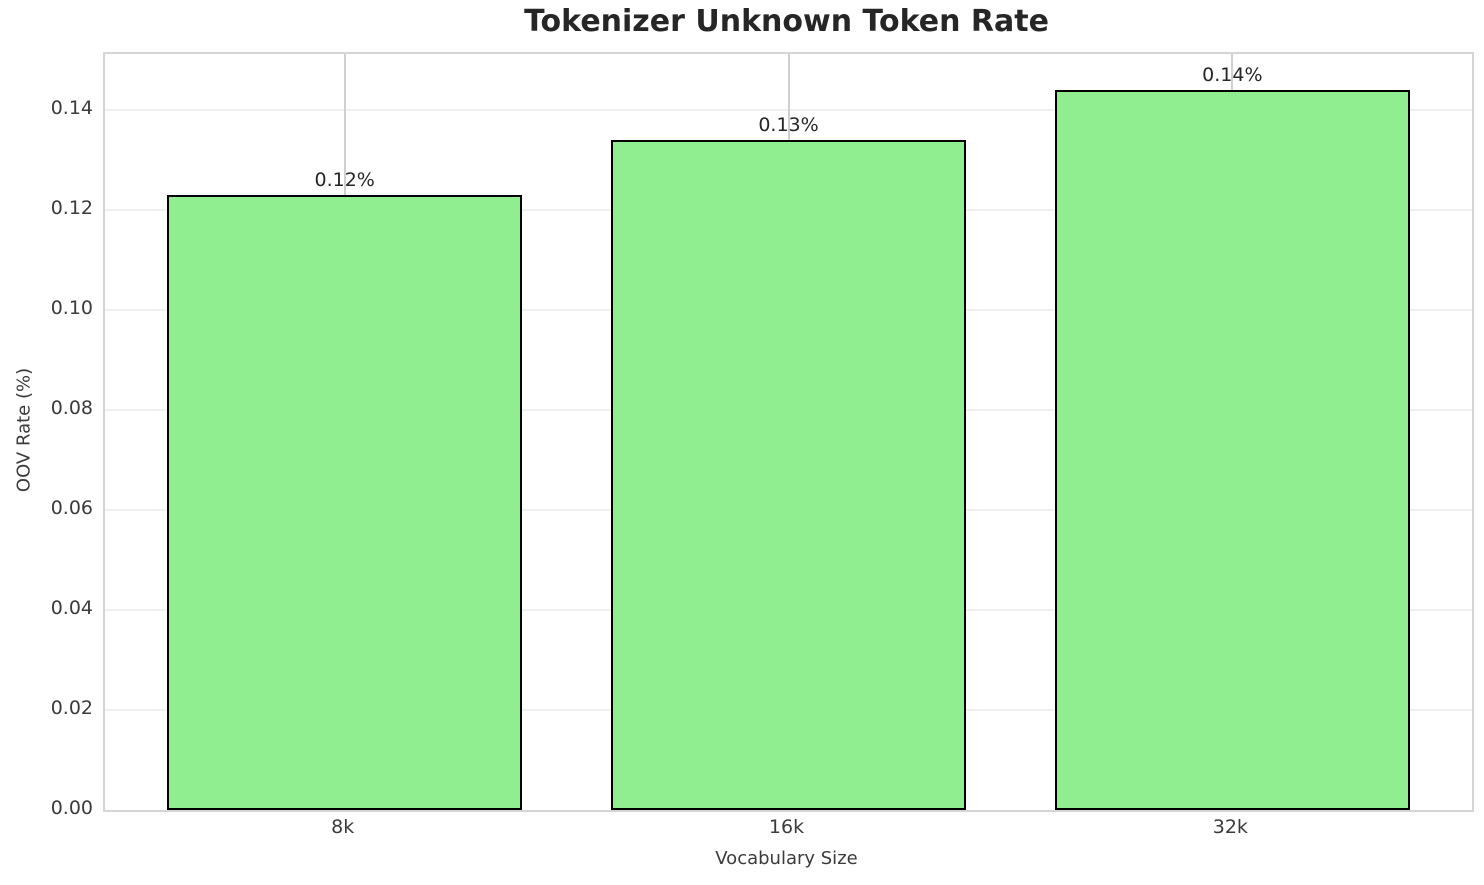 This screenshot has width=1484, height=885. Describe the element at coordinates (71, 508) in the screenshot. I see `y-tick-label: 0.06` at that location.